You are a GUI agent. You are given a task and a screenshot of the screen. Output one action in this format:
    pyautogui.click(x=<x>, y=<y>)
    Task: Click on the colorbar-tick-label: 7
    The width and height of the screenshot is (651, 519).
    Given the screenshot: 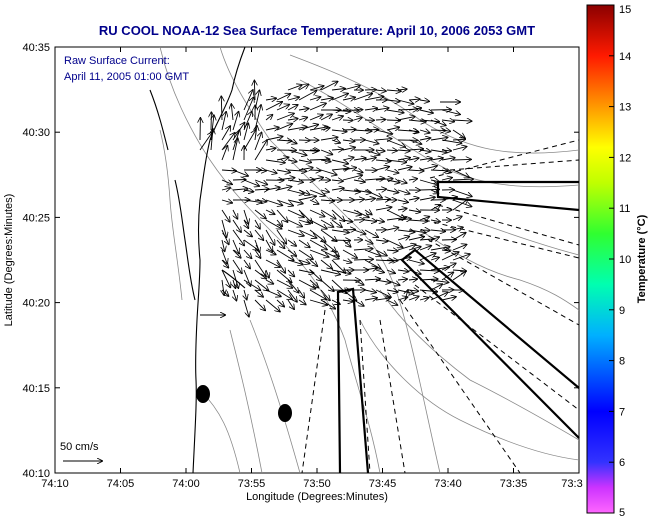 What is the action you would take?
    pyautogui.click(x=622, y=412)
    